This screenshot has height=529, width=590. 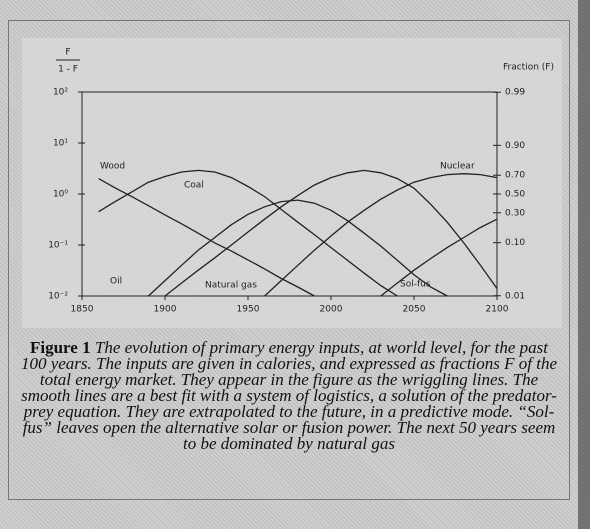 What do you see at coordinates (457, 167) in the screenshot?
I see `series-label: Nuclear` at bounding box center [457, 167].